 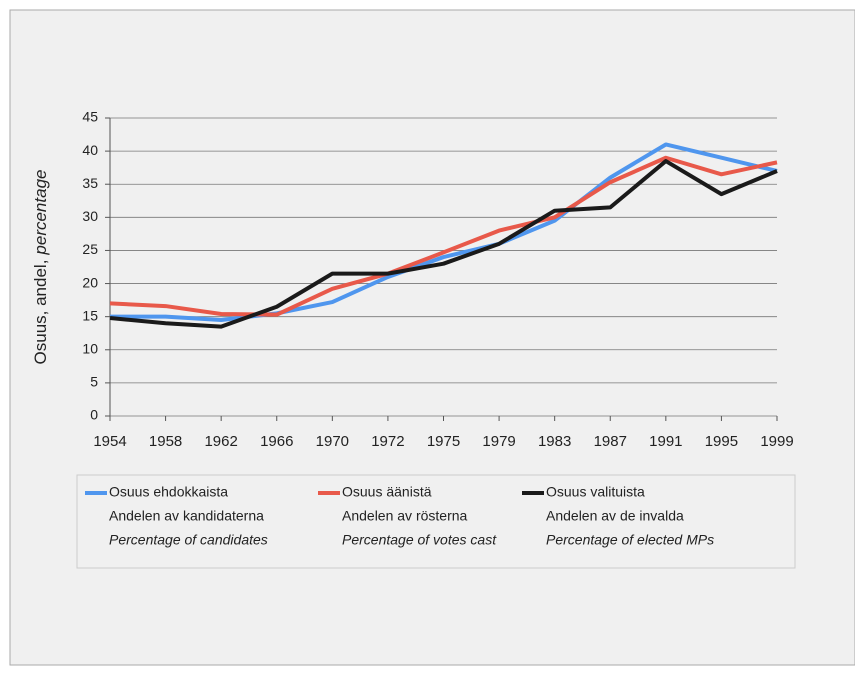 I want to click on x-tick-label: 1983, so click(x=554, y=441).